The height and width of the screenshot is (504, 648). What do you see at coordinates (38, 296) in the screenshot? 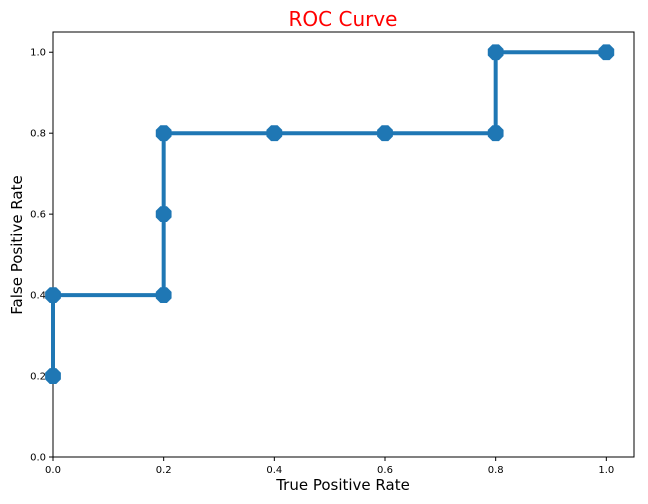
I see `y-tick-label: 0.4` at bounding box center [38, 296].